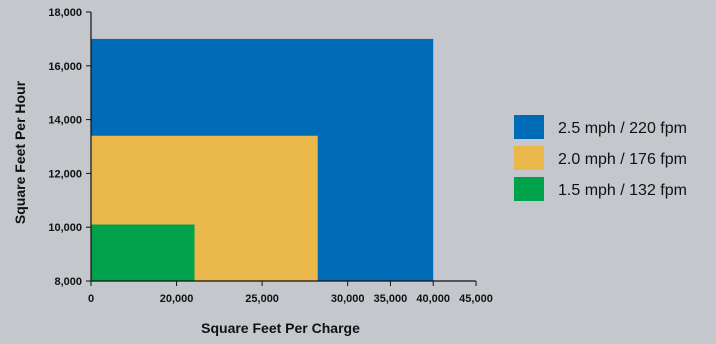 This screenshot has height=344, width=716. I want to click on y-tick-label-4: 16,000, so click(65, 67).